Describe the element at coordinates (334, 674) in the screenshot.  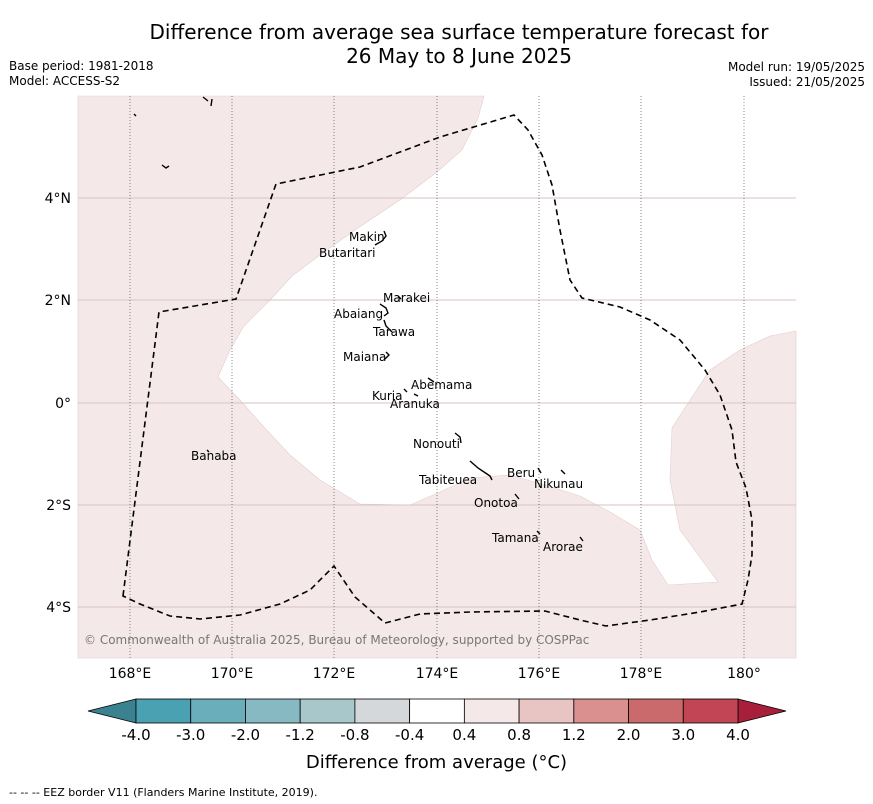
I see `lon-tick-label: 172°E` at that location.